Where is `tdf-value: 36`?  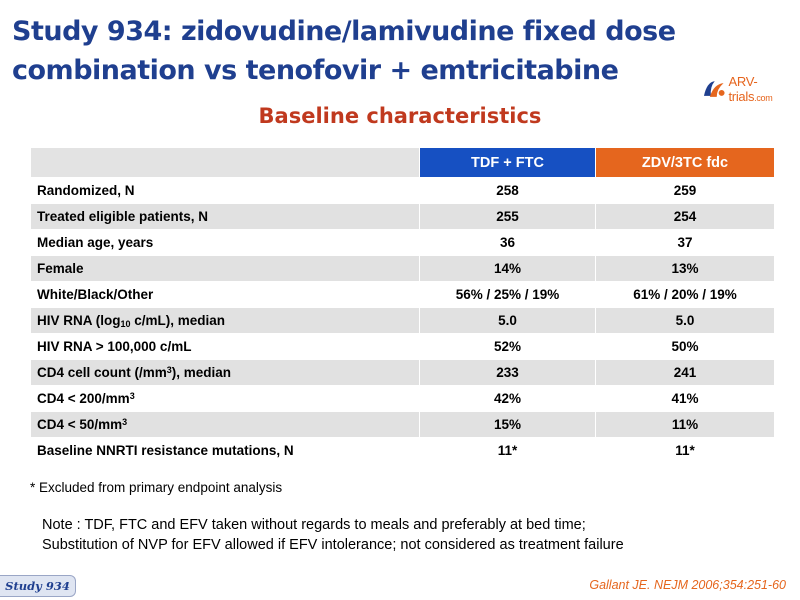
tdf-value: 36 is located at coordinates (507, 242).